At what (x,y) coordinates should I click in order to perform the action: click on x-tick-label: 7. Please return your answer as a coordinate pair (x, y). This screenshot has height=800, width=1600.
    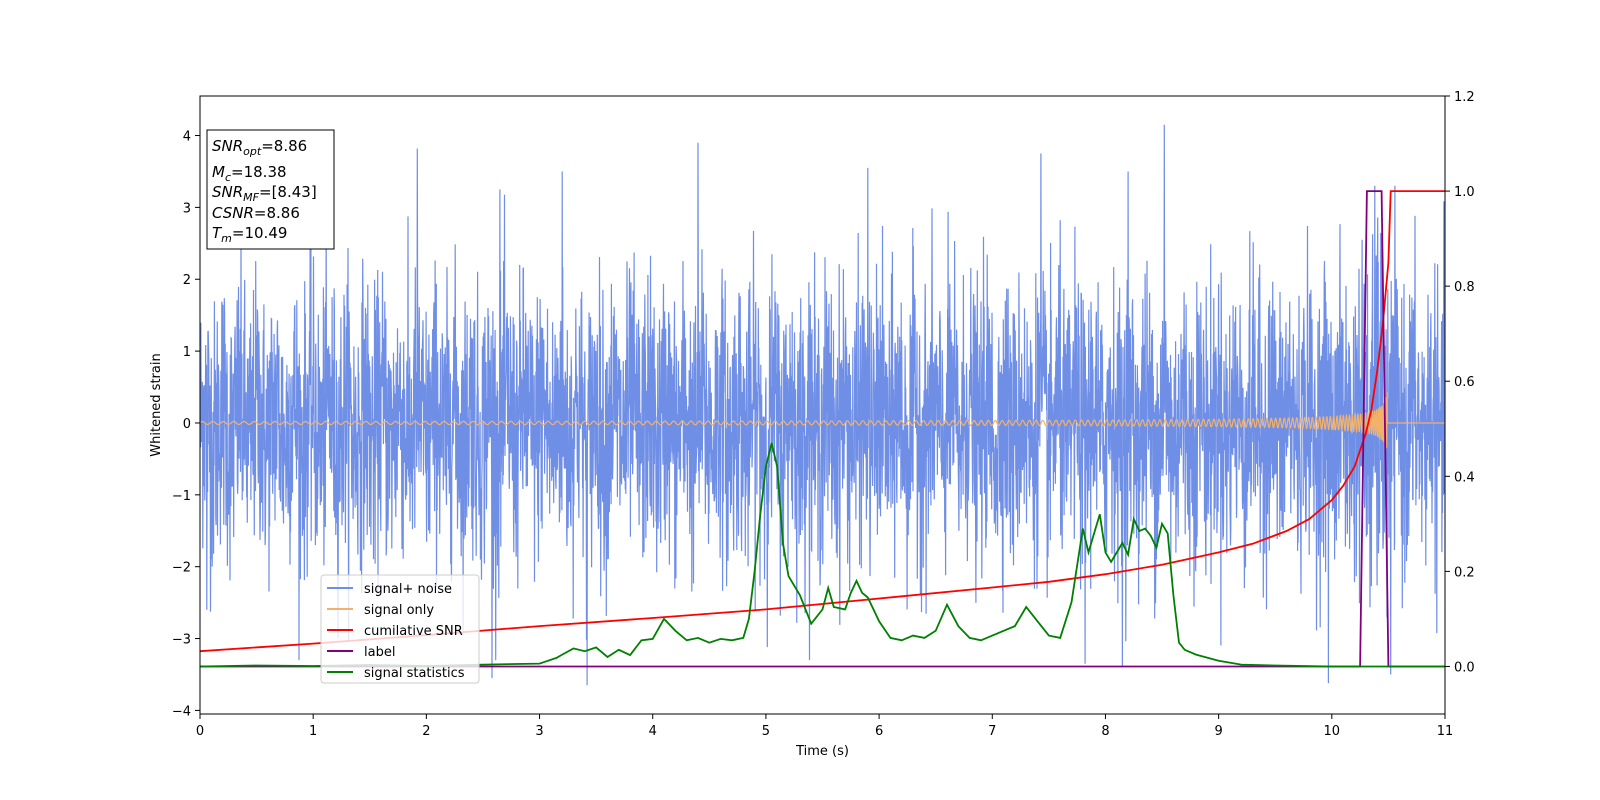
    Looking at the image, I should click on (992, 731).